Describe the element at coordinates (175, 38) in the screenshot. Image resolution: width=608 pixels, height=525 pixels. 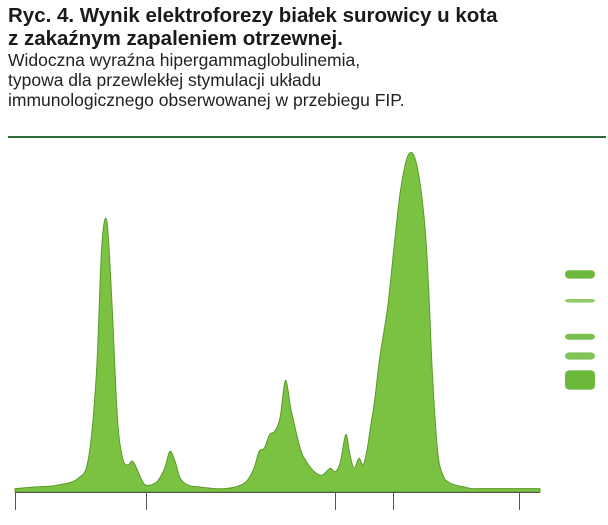
I see `caption-title-line-2: z zakaźnym zapaleniem otrzewnej.` at that location.